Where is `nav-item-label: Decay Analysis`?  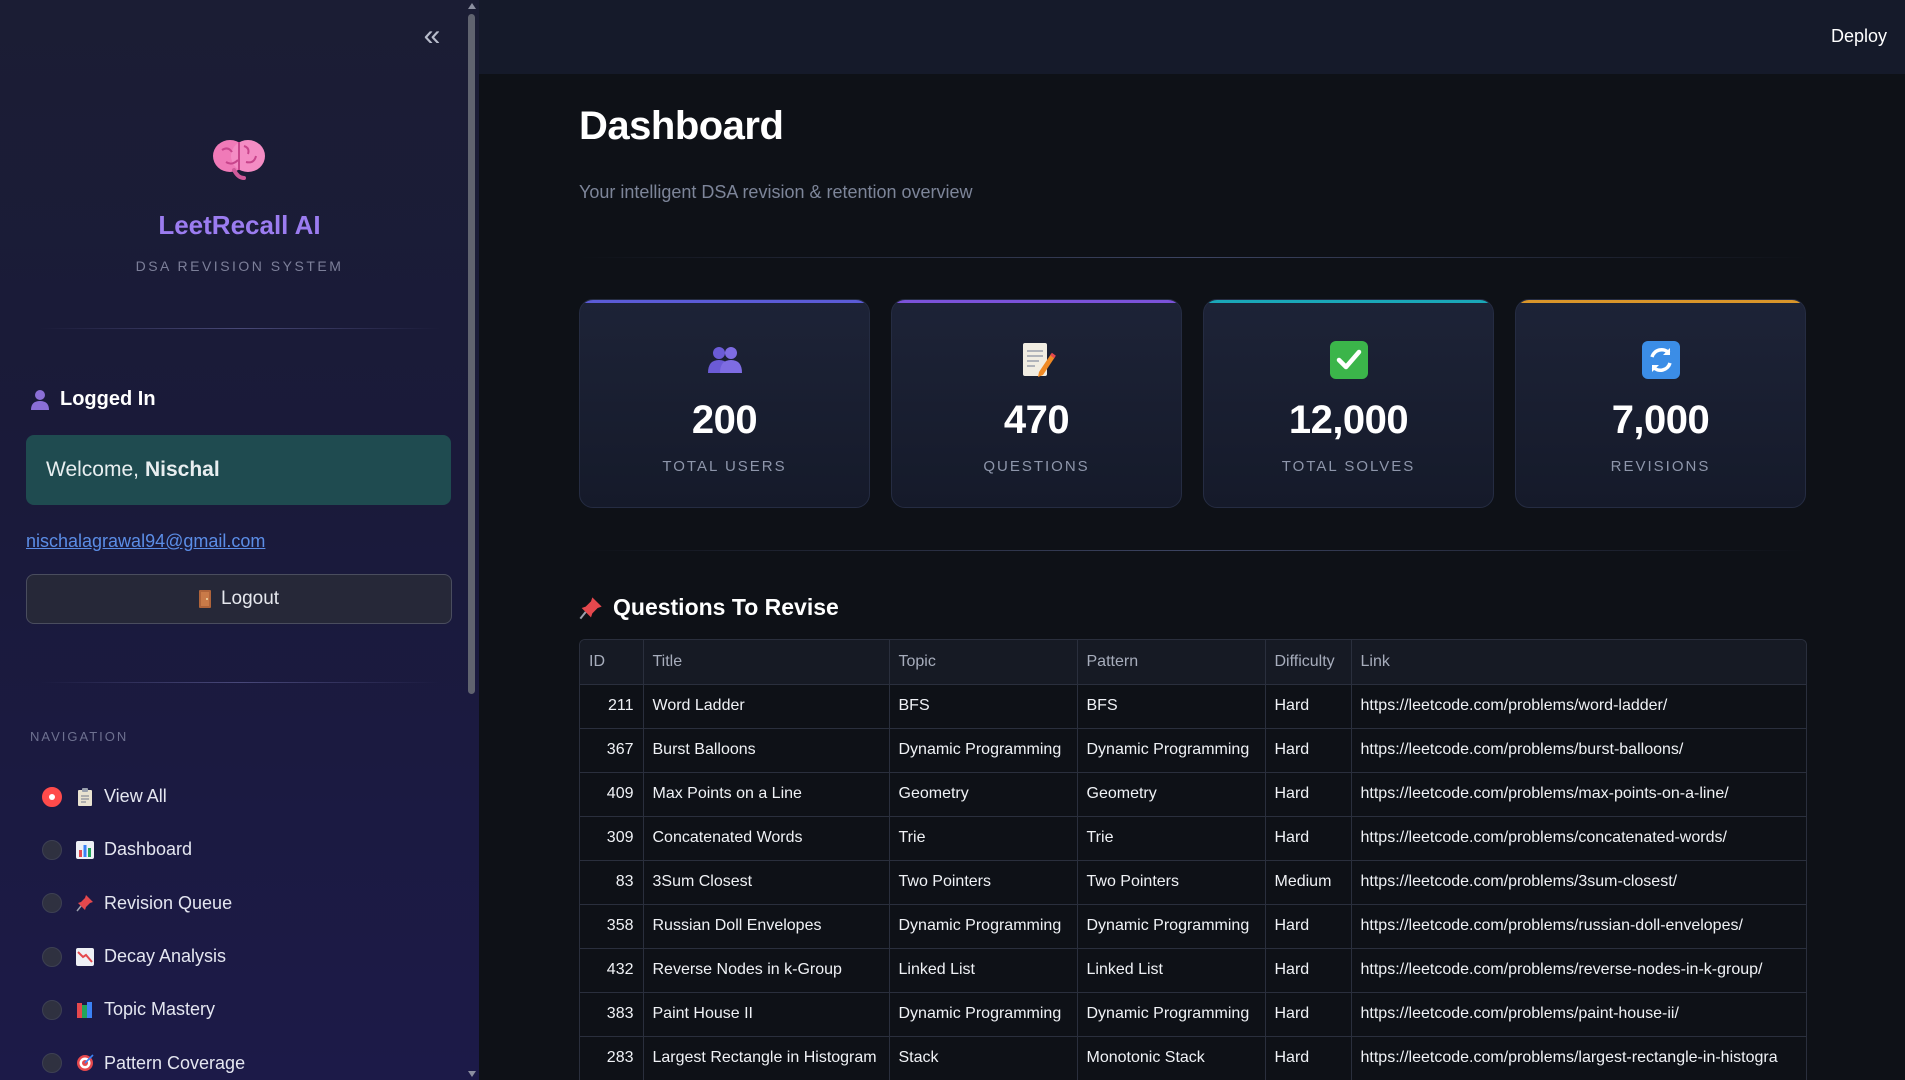
nav-item-label: Decay Analysis is located at coordinates (165, 956).